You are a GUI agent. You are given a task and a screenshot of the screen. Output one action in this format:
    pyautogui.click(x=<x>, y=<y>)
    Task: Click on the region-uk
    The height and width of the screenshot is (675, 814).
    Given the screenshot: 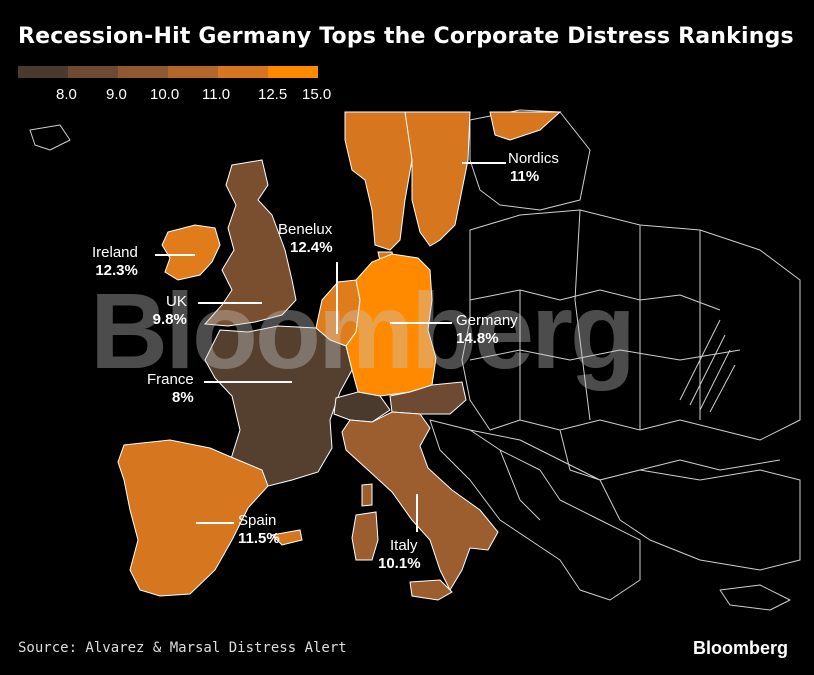 What is the action you would take?
    pyautogui.click(x=250, y=243)
    